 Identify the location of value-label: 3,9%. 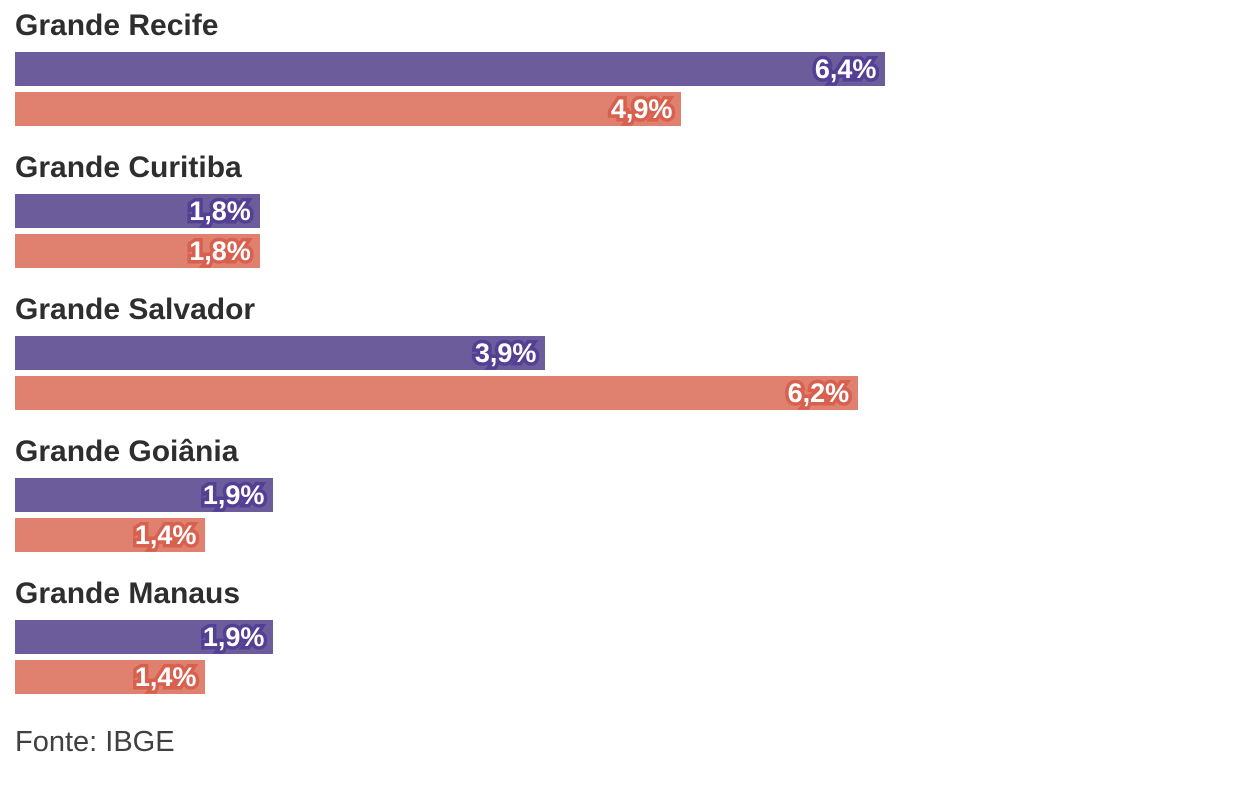
(506, 353).